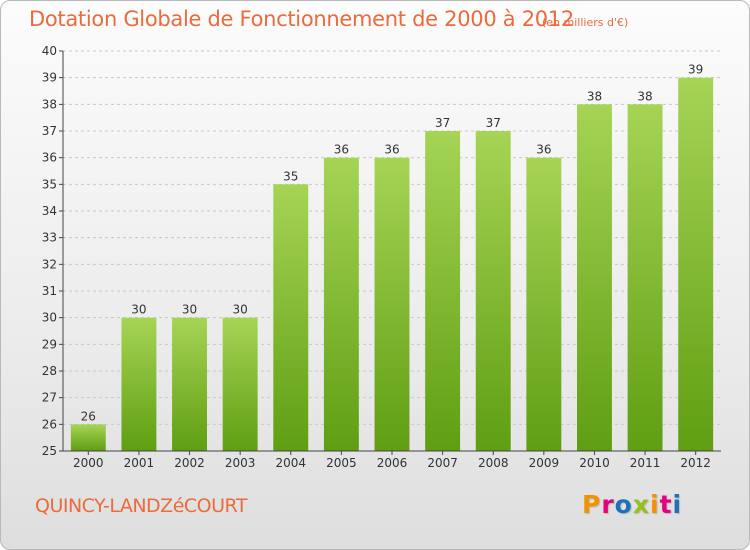 The height and width of the screenshot is (550, 750). I want to click on y-tick-label: 30, so click(49, 318).